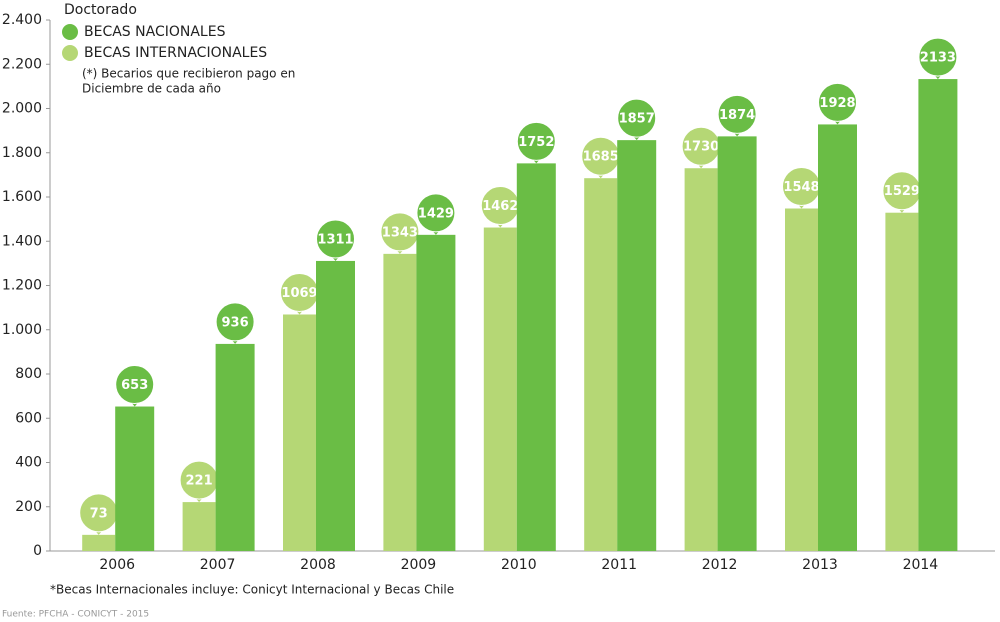 The height and width of the screenshot is (622, 1000). What do you see at coordinates (22, 241) in the screenshot?
I see `y-tick-label: 1.400` at bounding box center [22, 241].